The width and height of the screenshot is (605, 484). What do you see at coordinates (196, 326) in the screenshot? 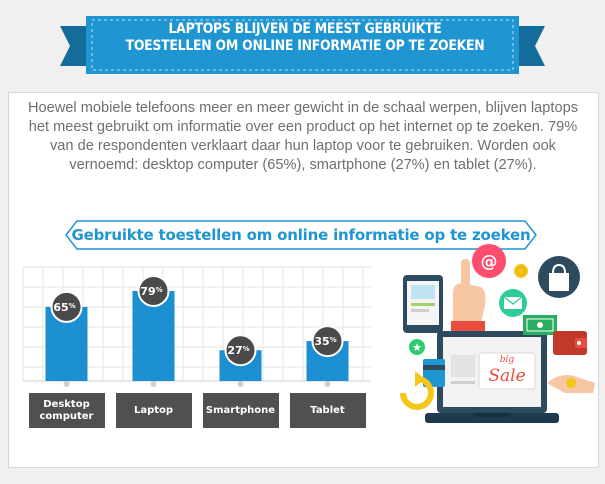
I see `bar-chart-svg: 65% 79% 27% 35%` at bounding box center [196, 326].